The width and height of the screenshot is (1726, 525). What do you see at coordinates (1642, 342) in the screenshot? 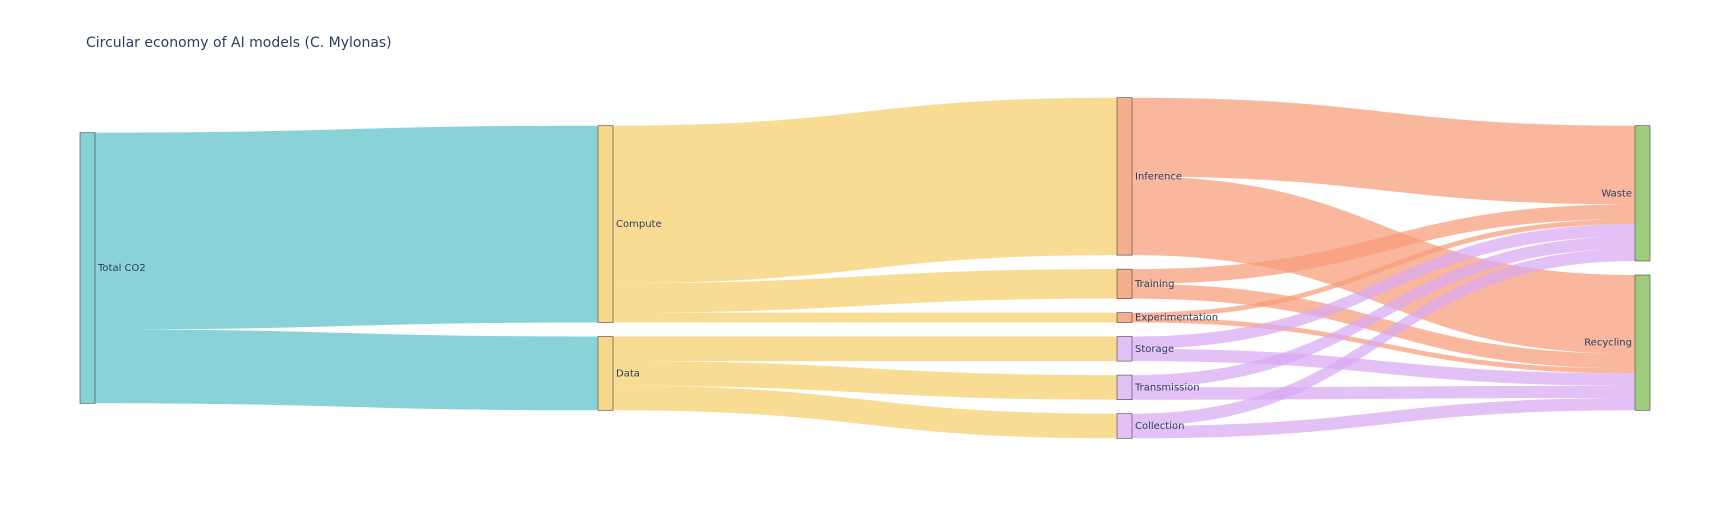
I see `node-recycling` at bounding box center [1642, 342].